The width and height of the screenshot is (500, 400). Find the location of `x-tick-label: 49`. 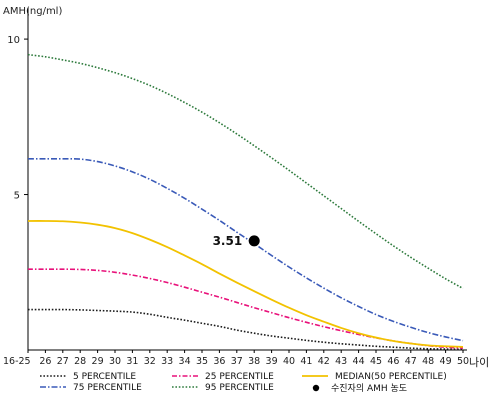

x-tick-label: 49 is located at coordinates (446, 361).